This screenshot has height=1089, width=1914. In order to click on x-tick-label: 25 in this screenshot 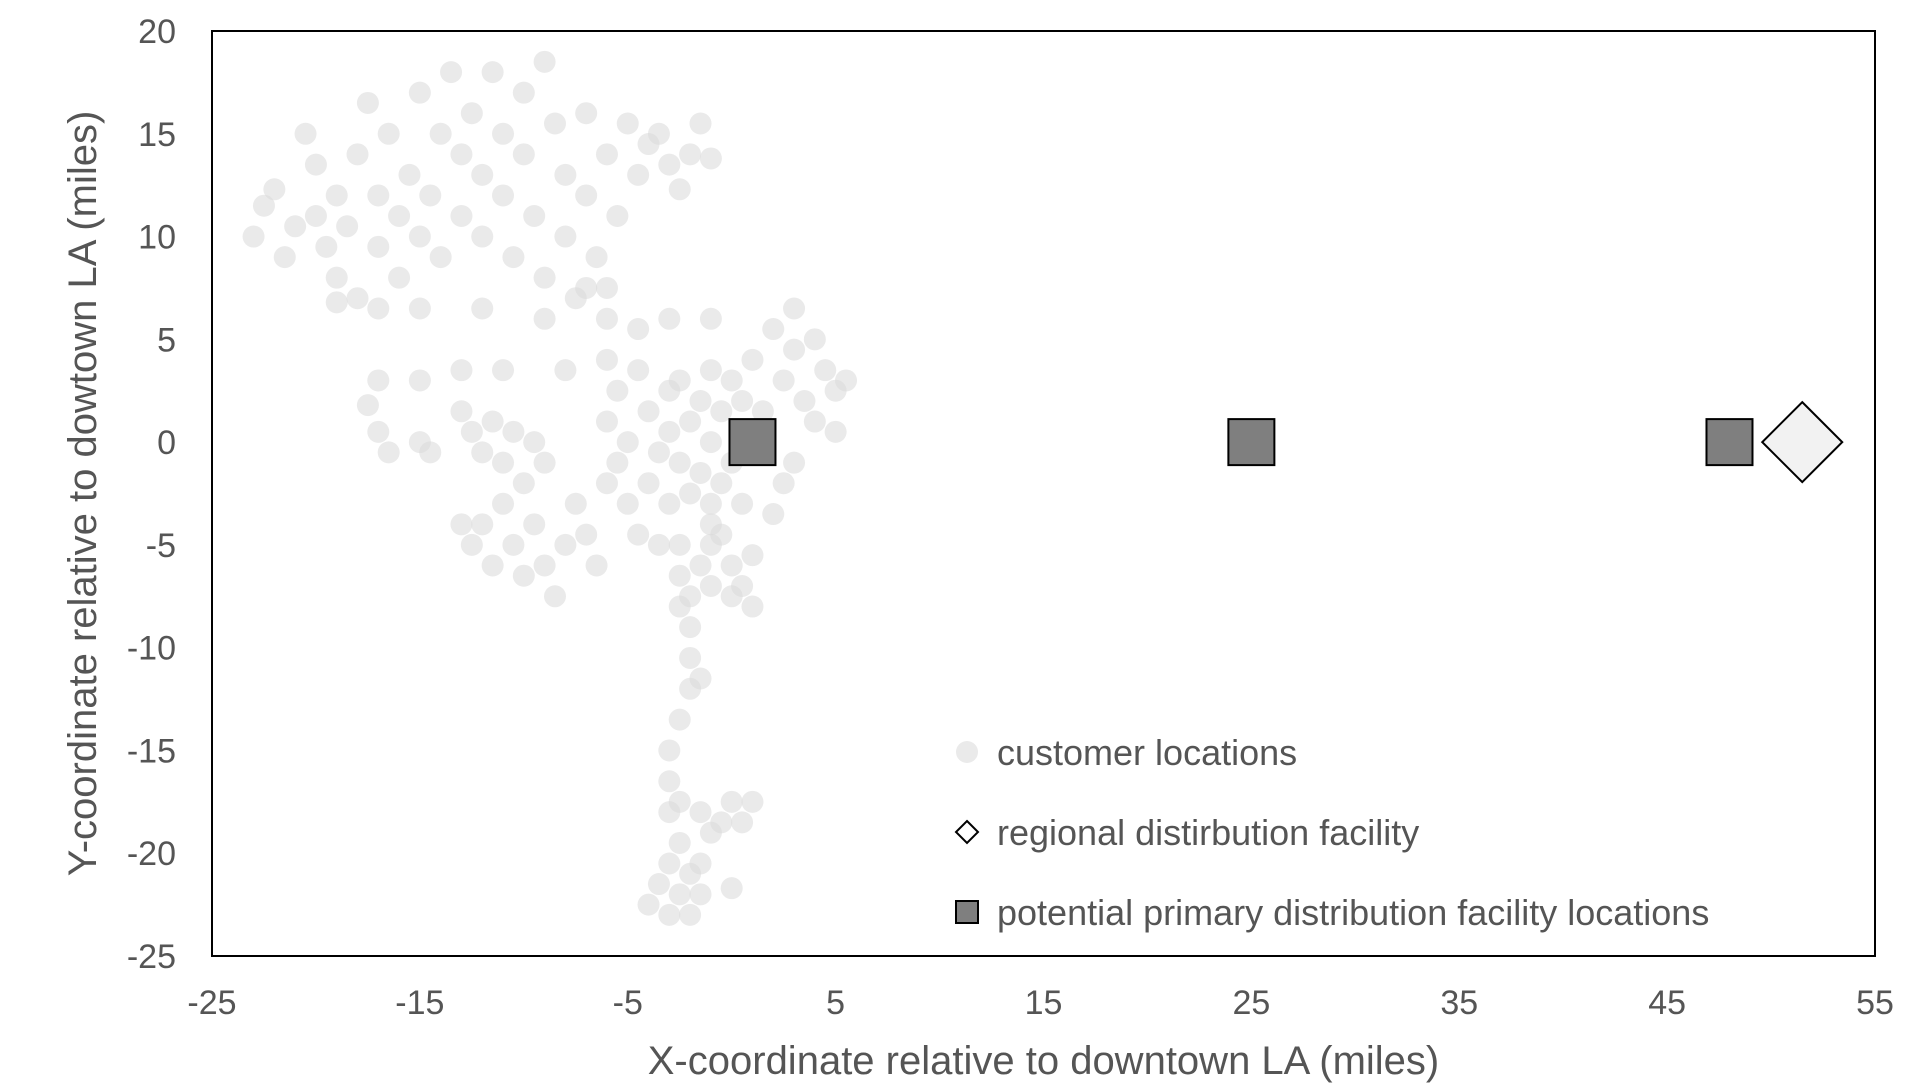, I will do `click(1251, 1003)`.